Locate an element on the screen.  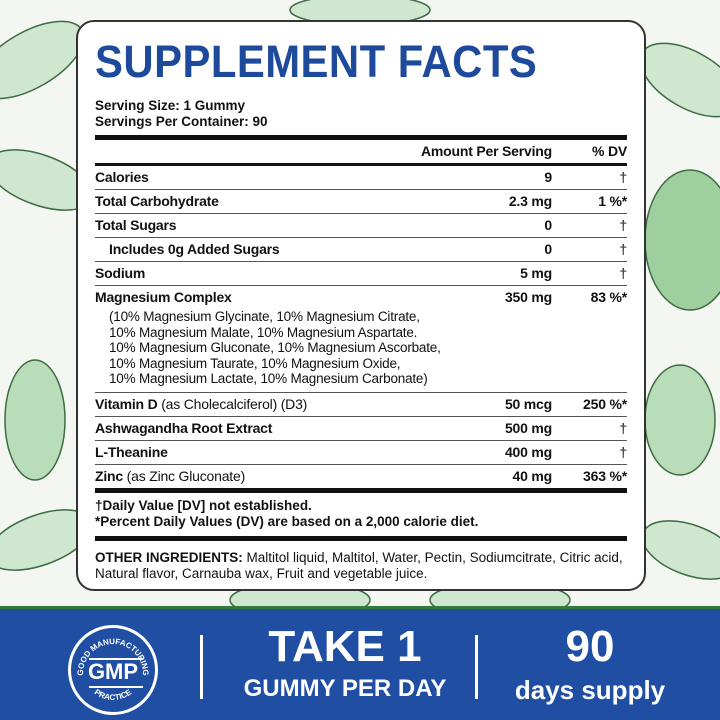
table-row: L-Theanine 400 mg † is located at coordinates (361, 452).